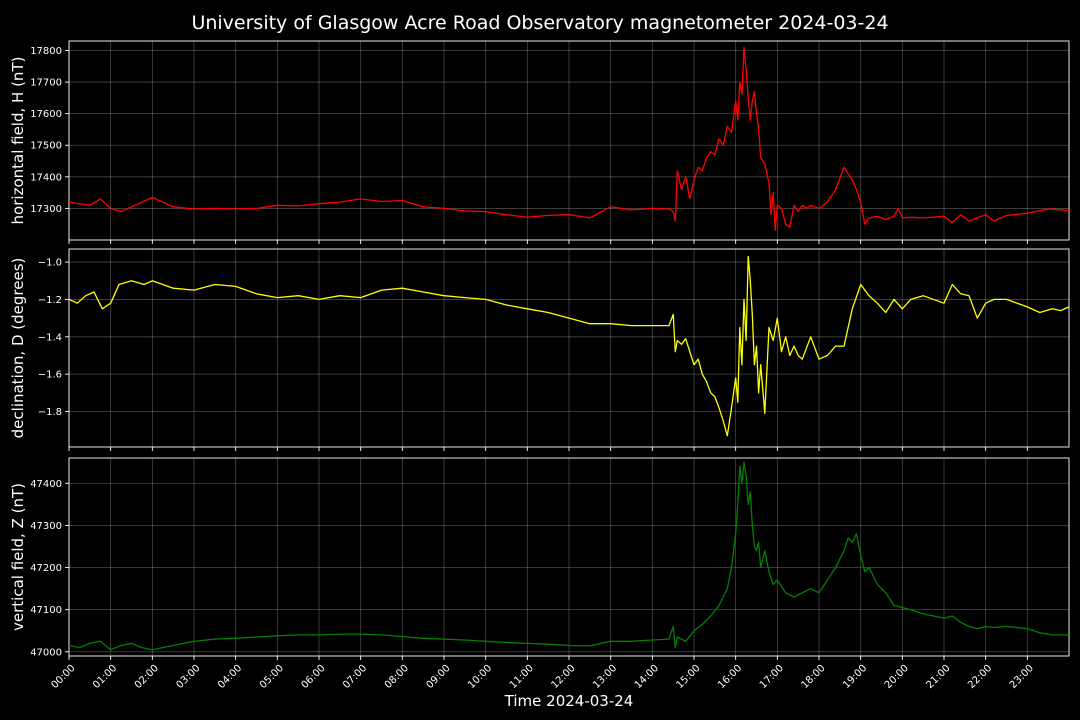 The image size is (1080, 720). I want to click on y-tick-label: −1.6, so click(50, 375).